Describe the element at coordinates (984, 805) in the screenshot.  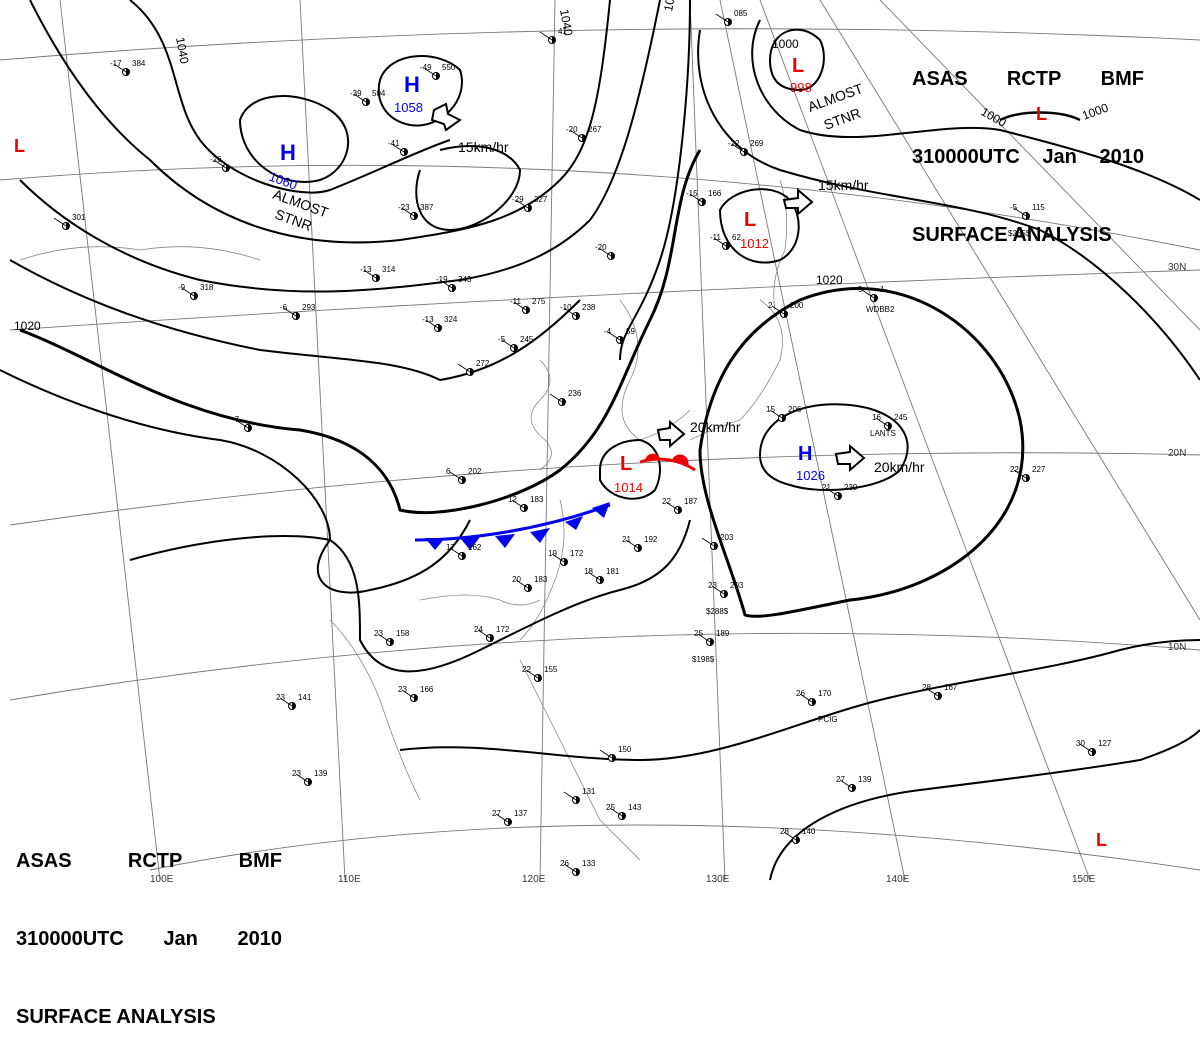
I see `isobar-1004-south` at that location.